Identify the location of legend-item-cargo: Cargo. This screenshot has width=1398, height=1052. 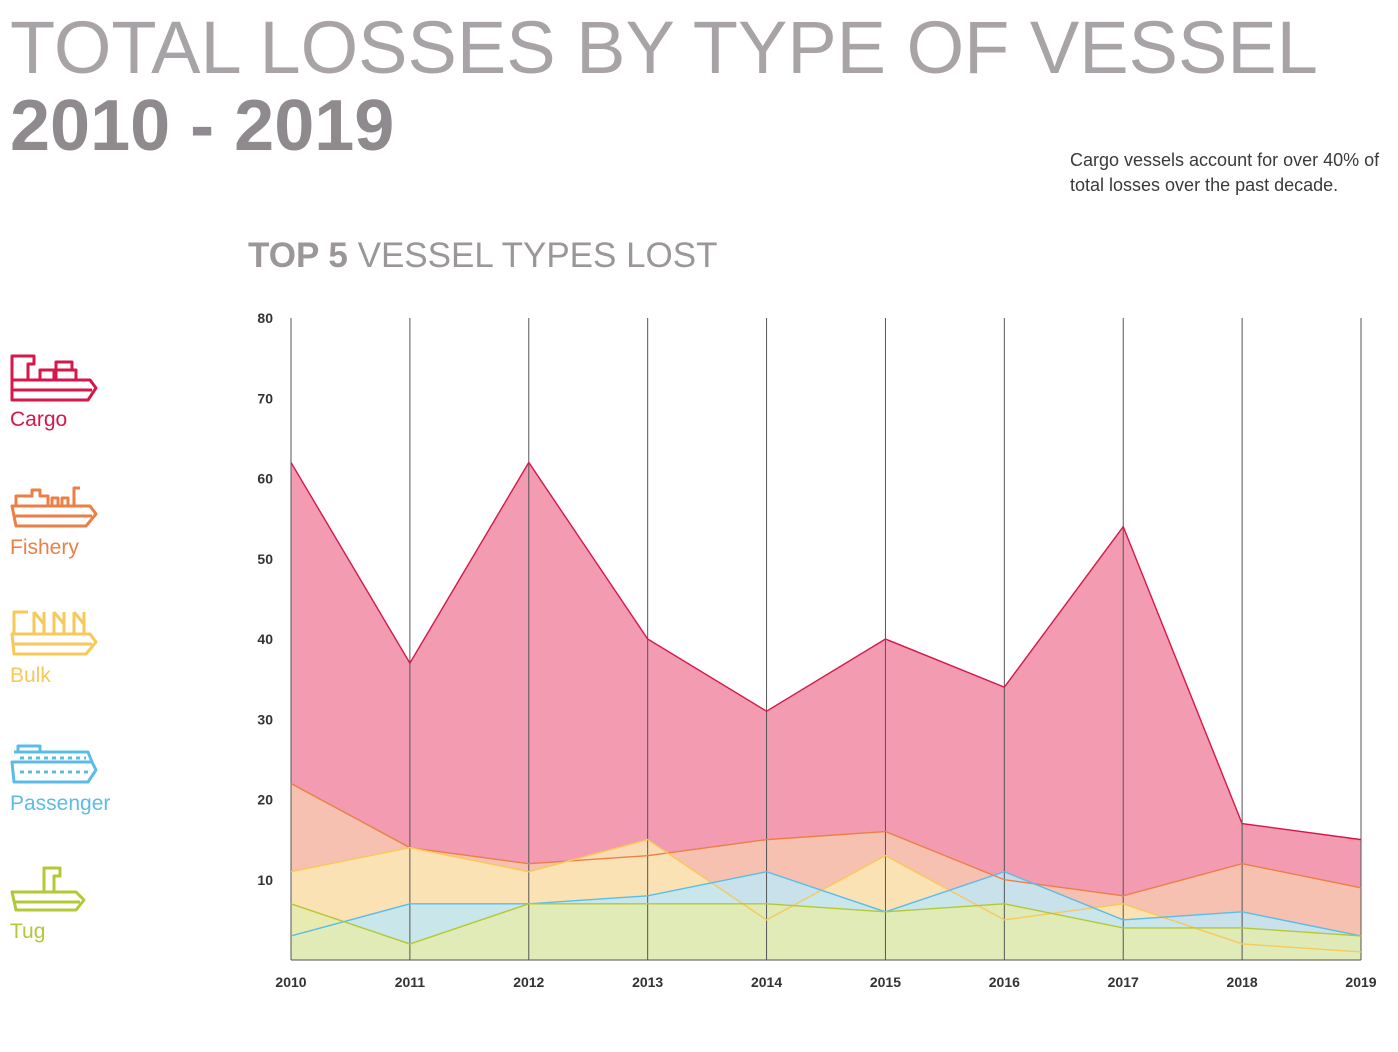
(55, 391).